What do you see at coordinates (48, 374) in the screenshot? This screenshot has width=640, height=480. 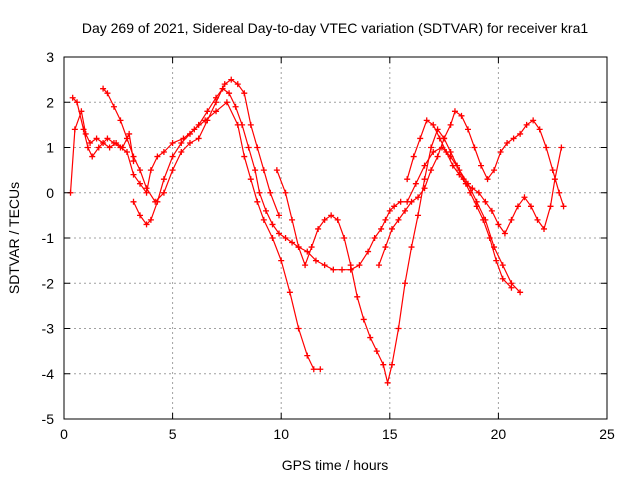 I see `y-tick-label: -4` at bounding box center [48, 374].